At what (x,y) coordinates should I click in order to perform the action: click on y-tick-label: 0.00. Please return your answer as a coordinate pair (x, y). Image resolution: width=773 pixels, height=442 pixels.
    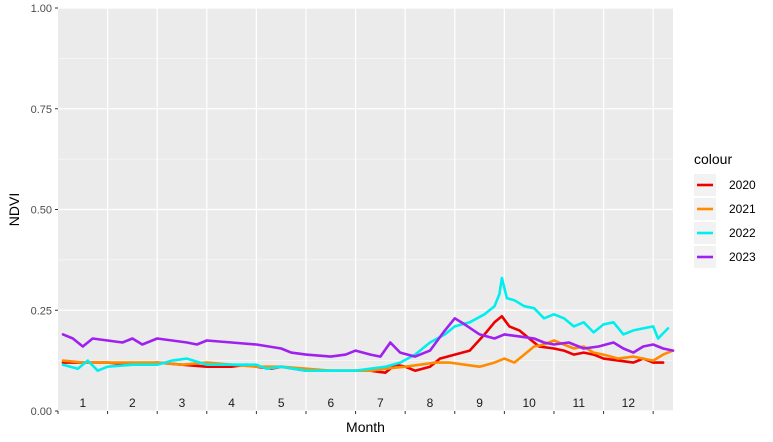
    Looking at the image, I should click on (41, 412).